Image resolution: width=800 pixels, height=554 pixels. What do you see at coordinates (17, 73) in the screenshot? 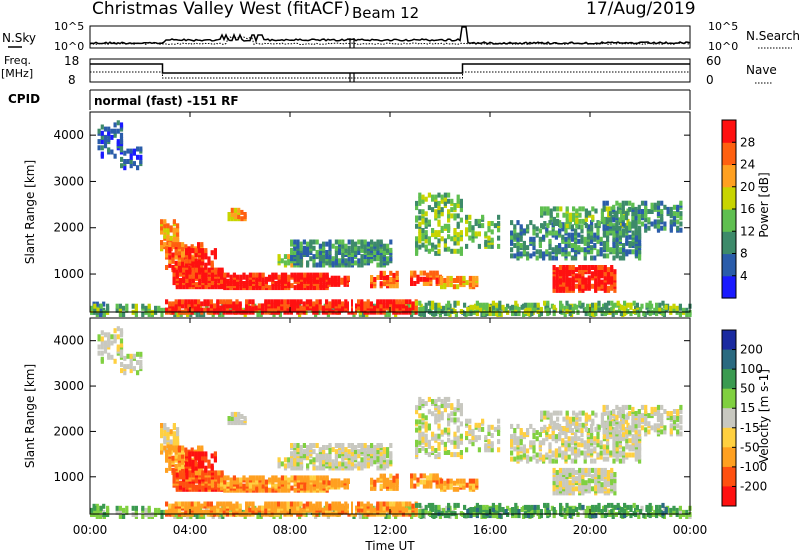
I see `freq-unit: [MHz]` at bounding box center [17, 73].